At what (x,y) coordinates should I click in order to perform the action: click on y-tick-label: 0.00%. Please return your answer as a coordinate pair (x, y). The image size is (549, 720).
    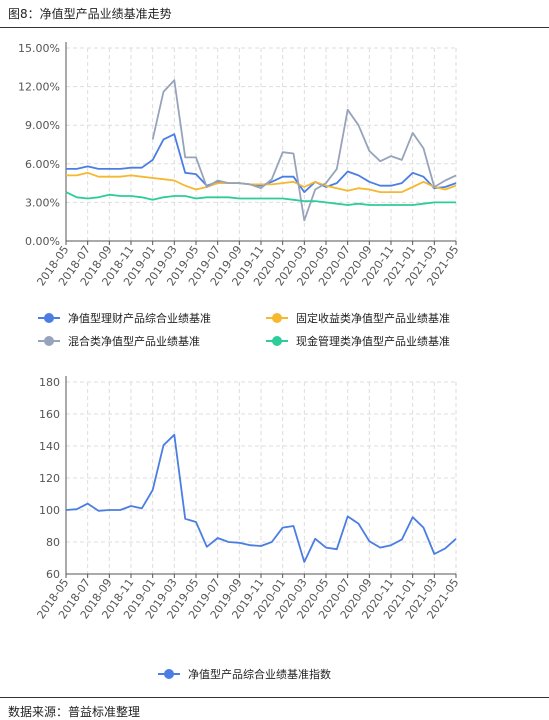
    Looking at the image, I should click on (42, 241).